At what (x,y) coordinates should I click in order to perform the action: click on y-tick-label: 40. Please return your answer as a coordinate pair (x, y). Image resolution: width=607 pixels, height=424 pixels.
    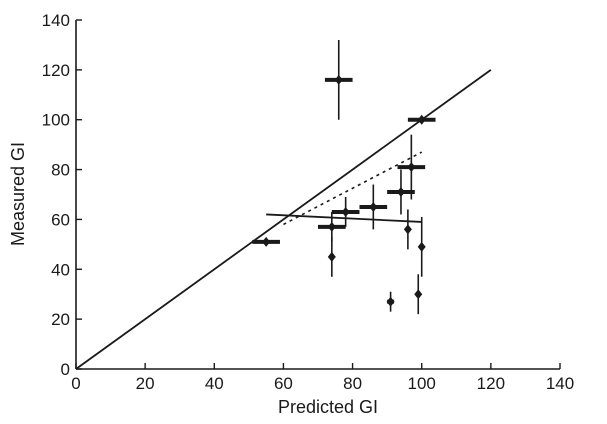
    Looking at the image, I should click on (60, 269).